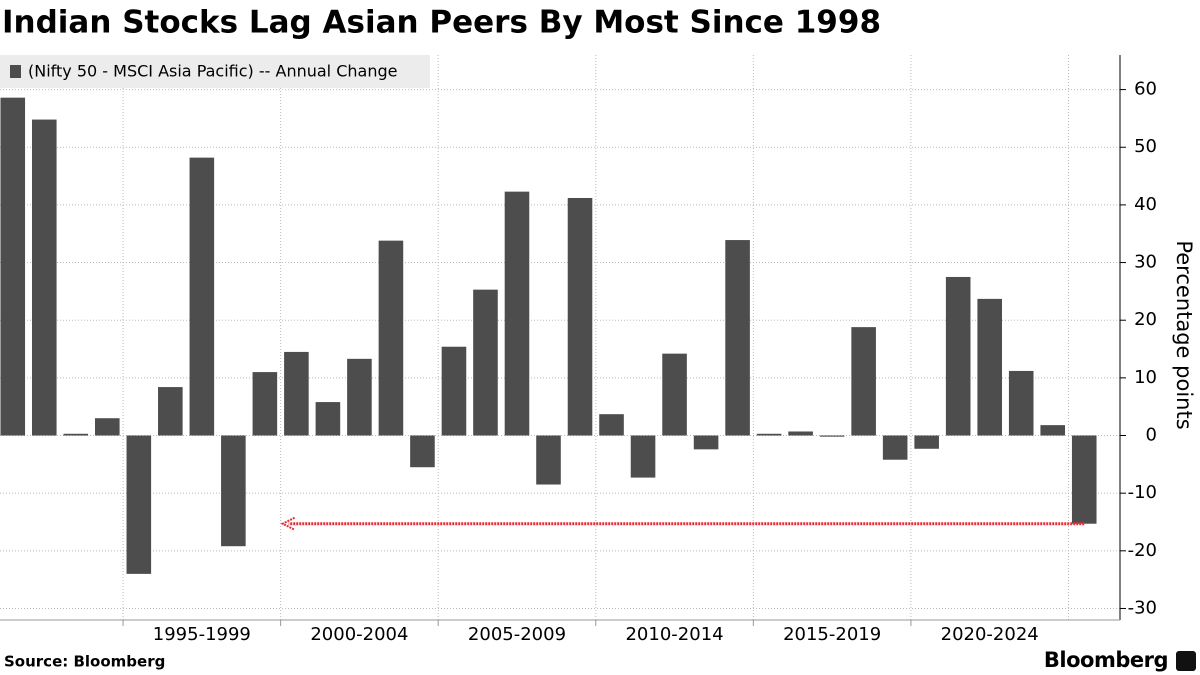 This screenshot has height=675, width=1200. Describe the element at coordinates (1184, 334) in the screenshot. I see `y-axis-label: Percentage points` at that location.